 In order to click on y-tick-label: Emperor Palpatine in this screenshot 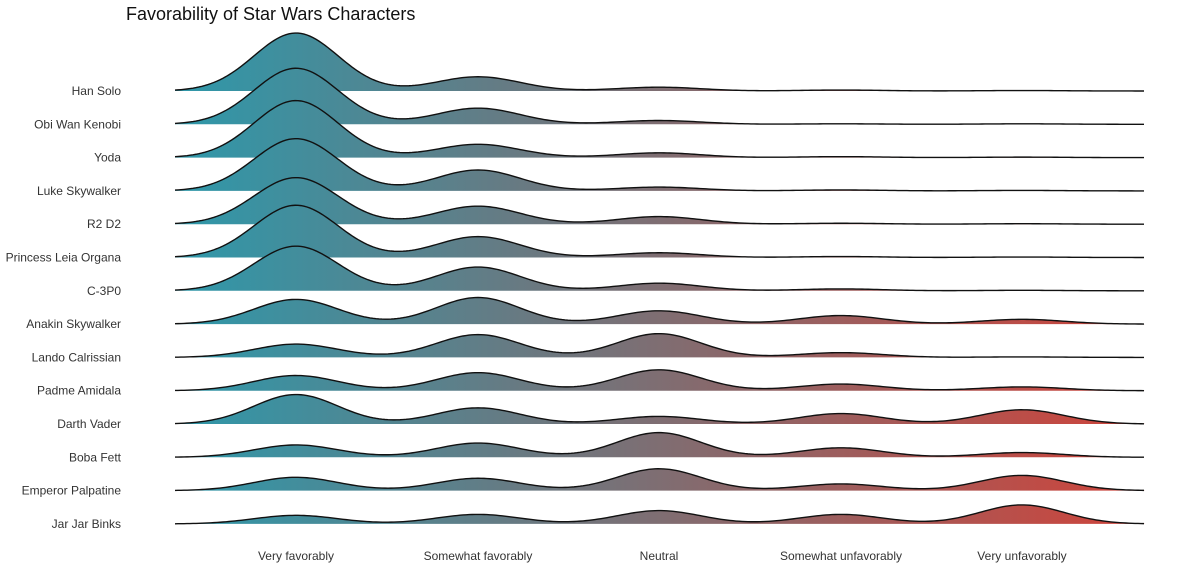, I will do `click(72, 491)`.